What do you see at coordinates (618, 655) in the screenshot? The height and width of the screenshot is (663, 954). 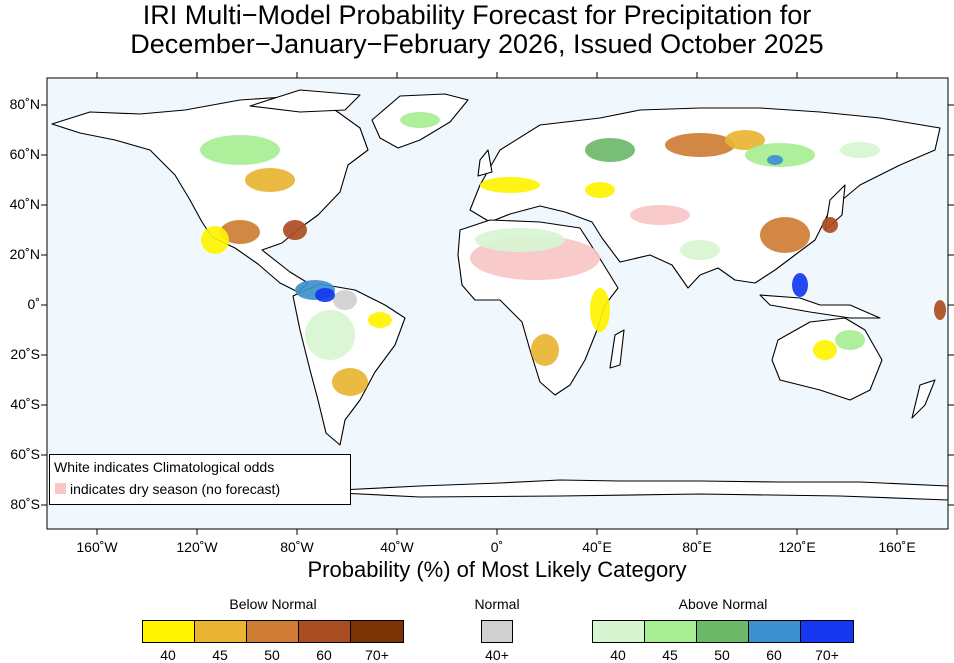 I see `legend-label-above-40: 40` at bounding box center [618, 655].